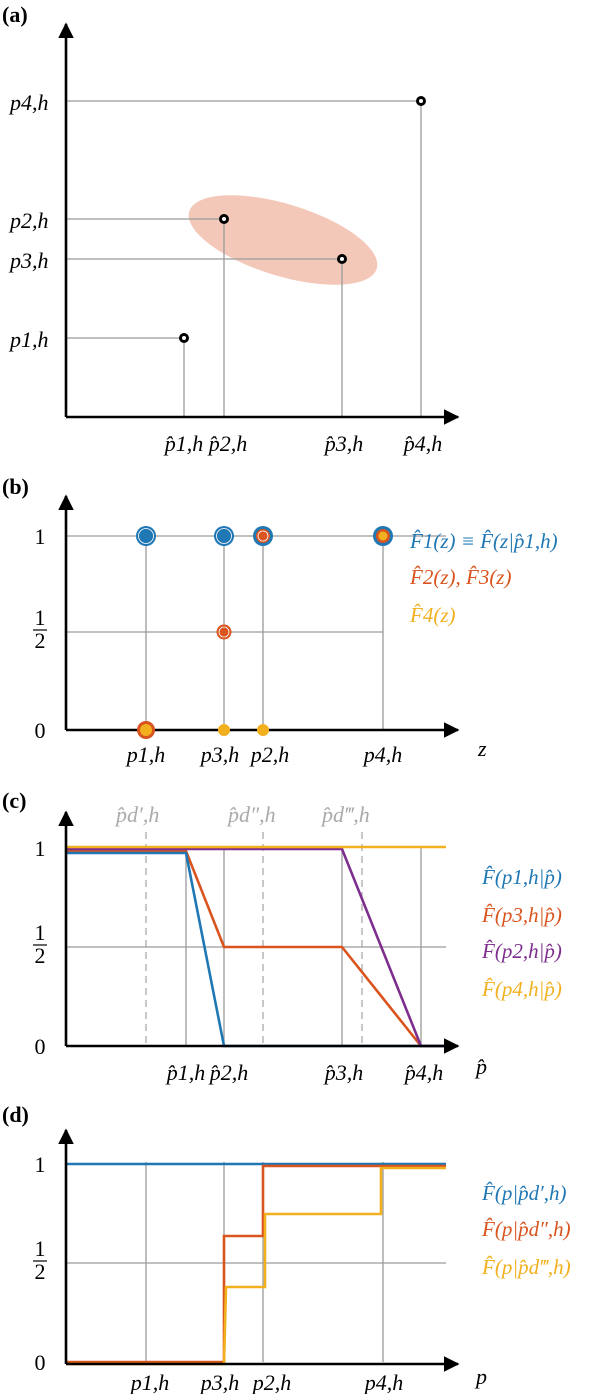 The image size is (598, 1394). Describe the element at coordinates (283, 240) in the screenshot. I see `highlight-ellipse` at that location.